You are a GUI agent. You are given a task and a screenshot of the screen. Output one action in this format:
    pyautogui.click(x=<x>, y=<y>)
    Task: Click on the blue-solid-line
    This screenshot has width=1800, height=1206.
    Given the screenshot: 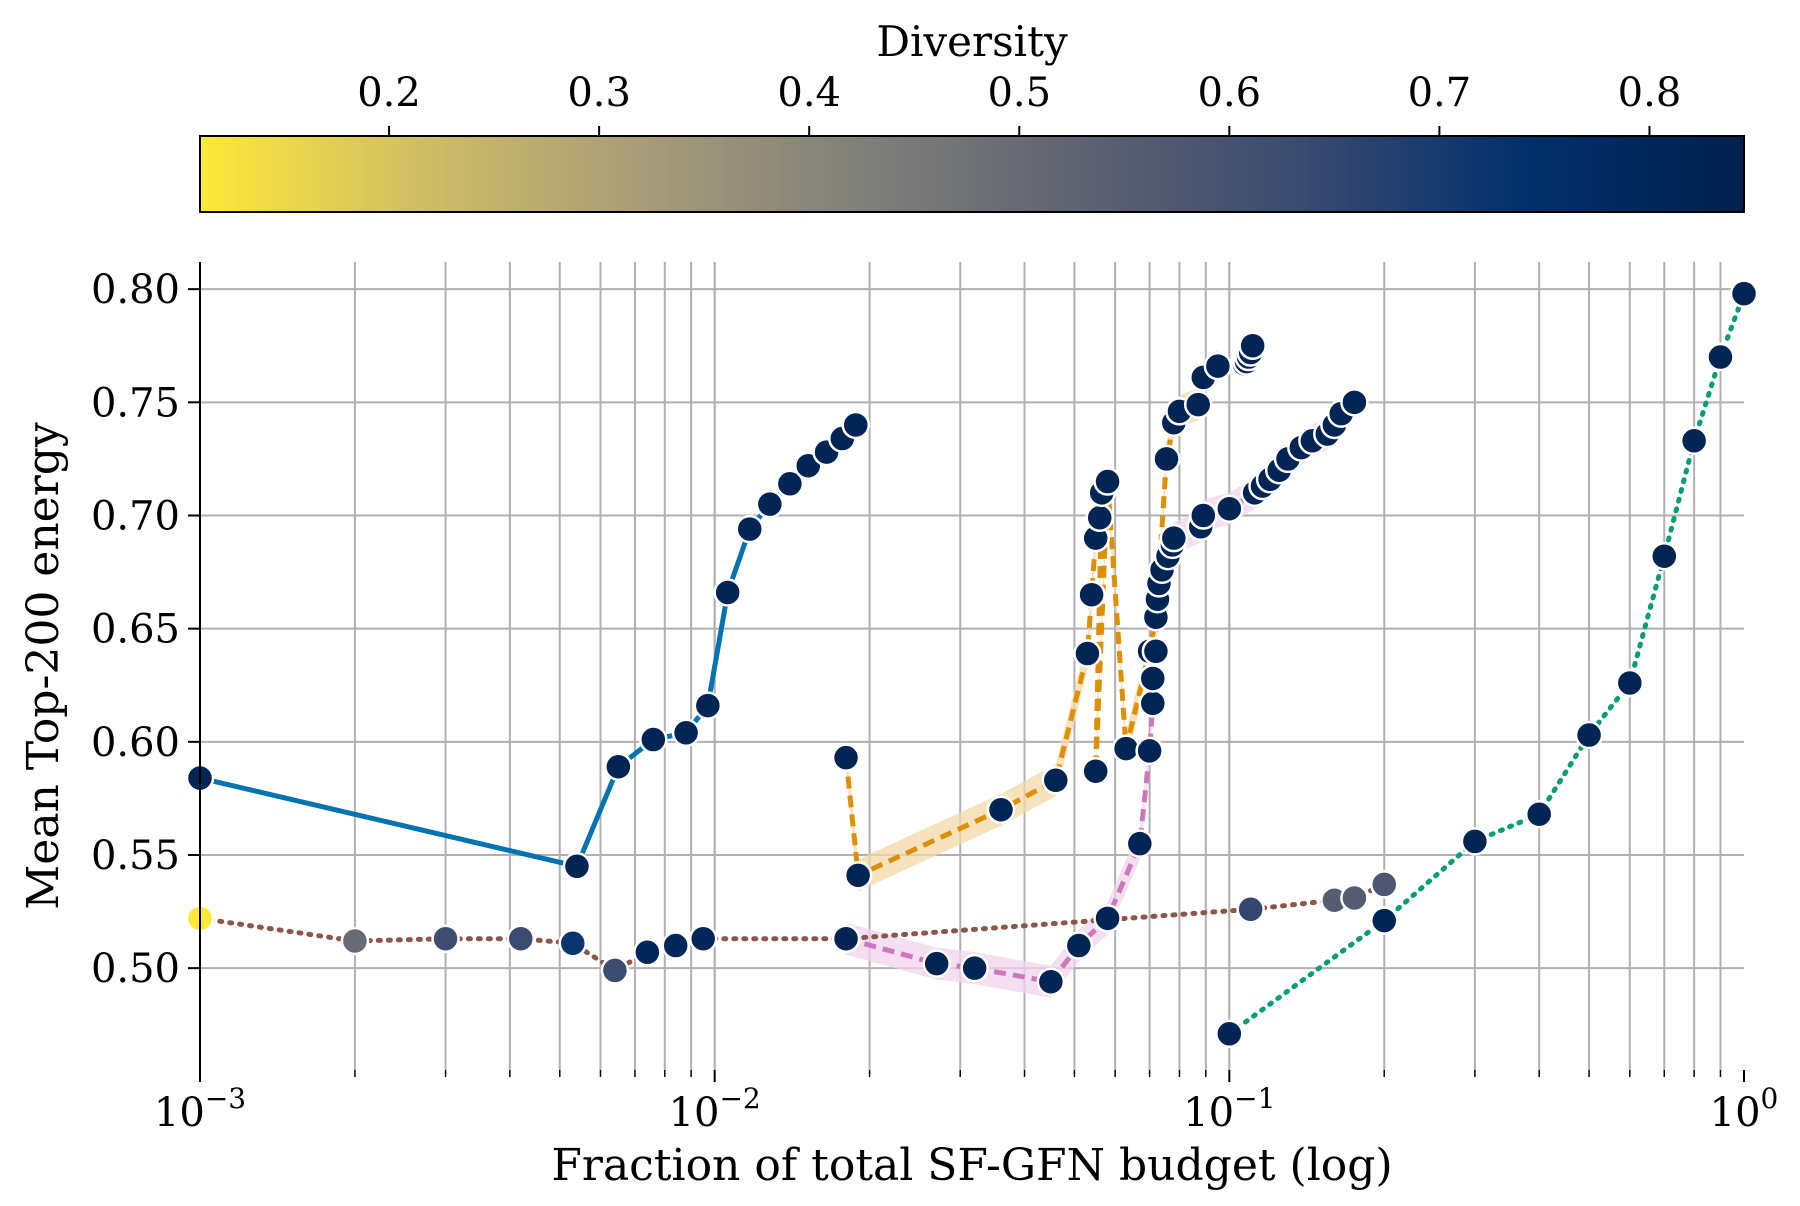 What is the action you would take?
    pyautogui.click(x=529, y=646)
    